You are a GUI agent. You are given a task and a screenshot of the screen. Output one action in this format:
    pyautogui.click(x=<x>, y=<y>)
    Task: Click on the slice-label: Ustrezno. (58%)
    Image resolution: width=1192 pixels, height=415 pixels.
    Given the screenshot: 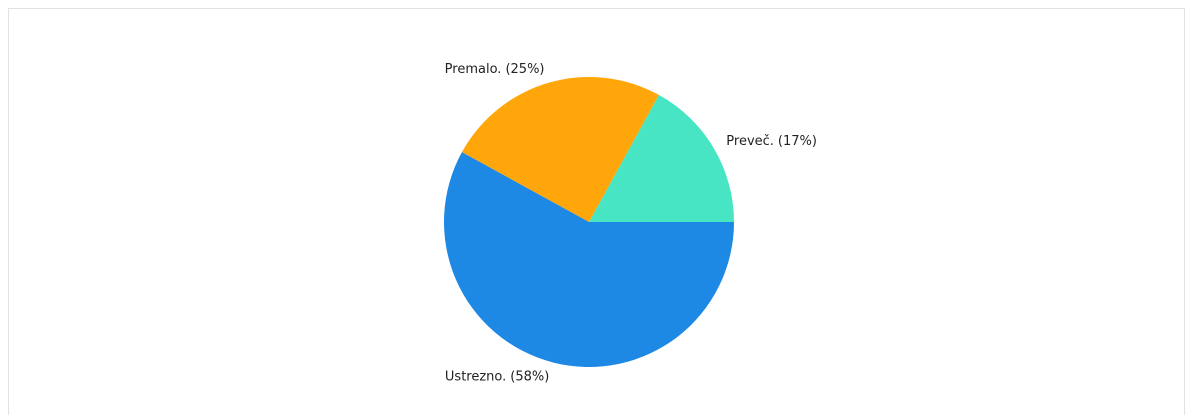 What is the action you would take?
    pyautogui.click(x=497, y=376)
    